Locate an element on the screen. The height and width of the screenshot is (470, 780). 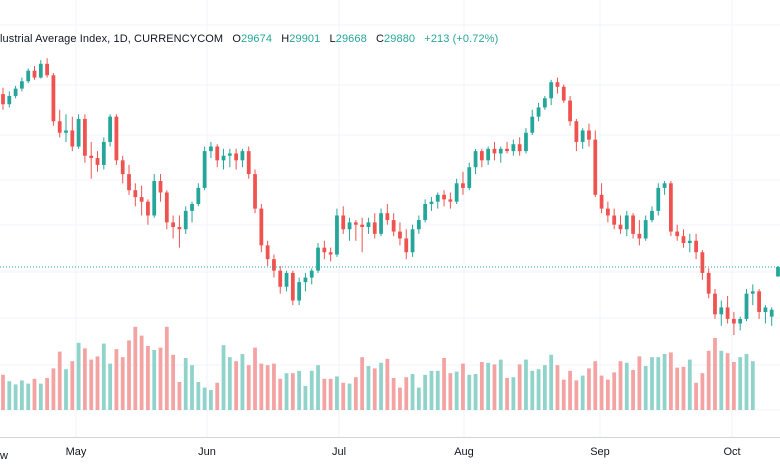
x-tick-jun: Jun is located at coordinates (207, 452).